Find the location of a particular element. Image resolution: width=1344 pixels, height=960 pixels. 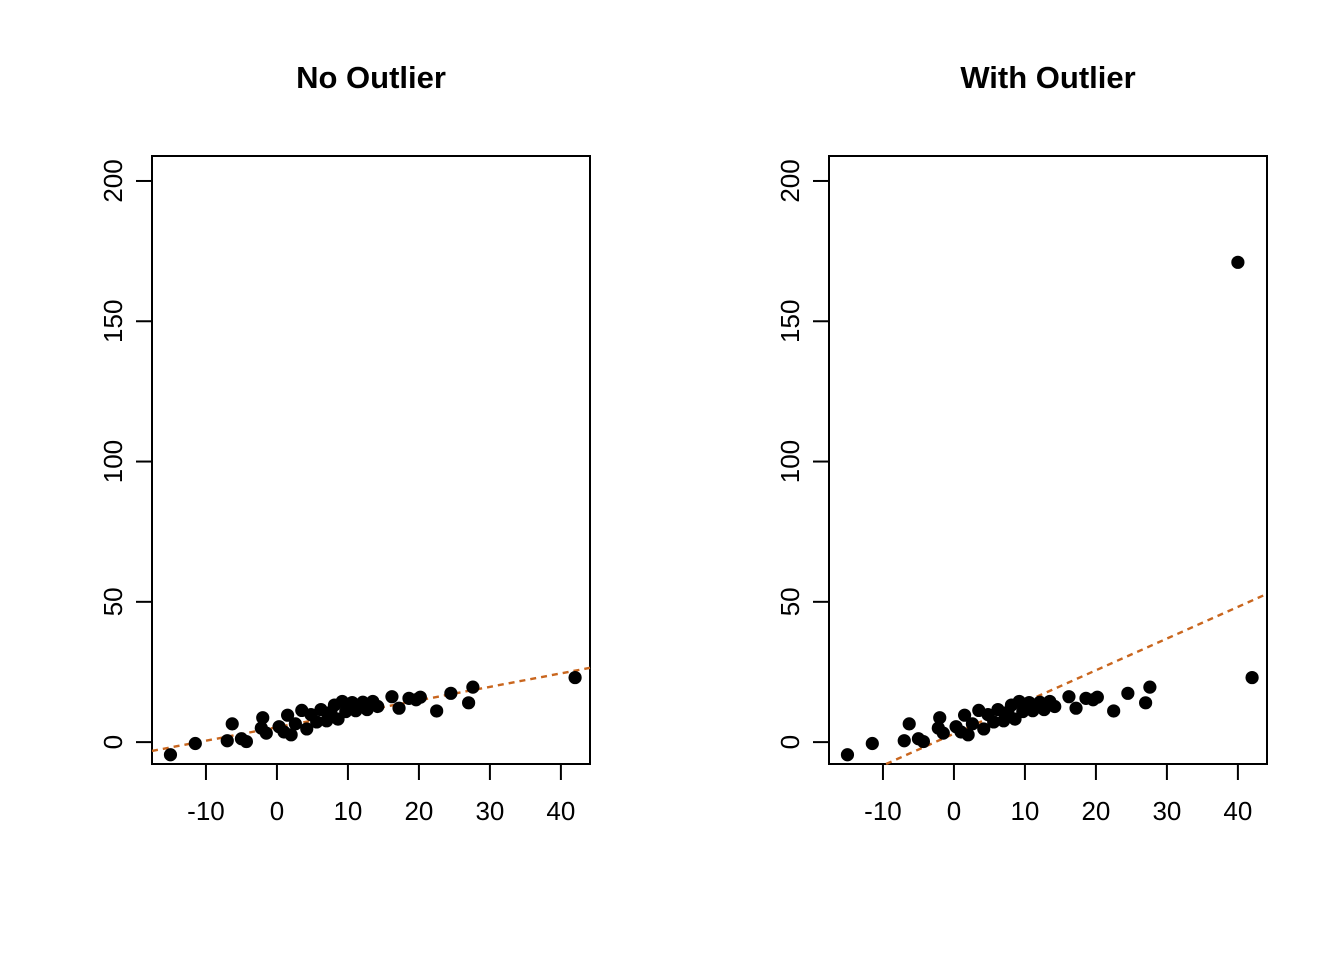

regression-line is located at coordinates (1076, 679).